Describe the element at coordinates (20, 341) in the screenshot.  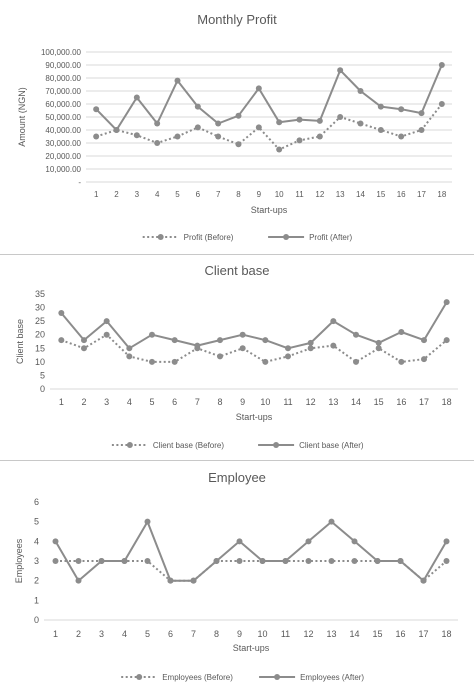
I see `y-axis-title: Client base` at that location.